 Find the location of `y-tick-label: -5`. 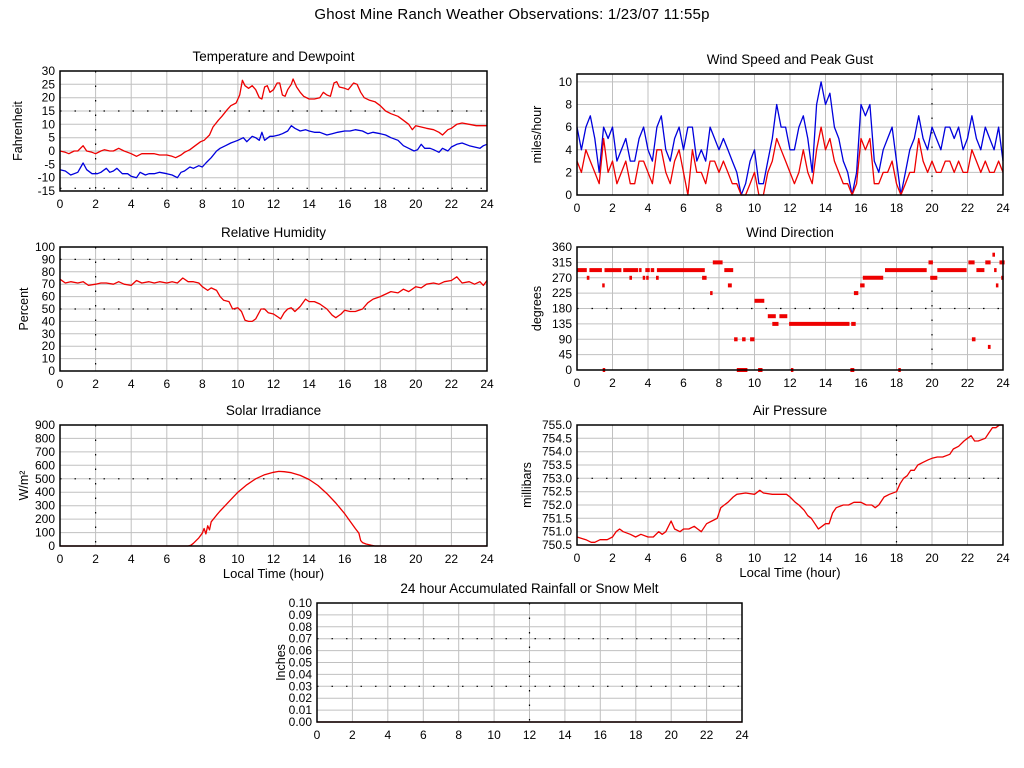

y-tick-label: -5 is located at coordinates (49, 164).